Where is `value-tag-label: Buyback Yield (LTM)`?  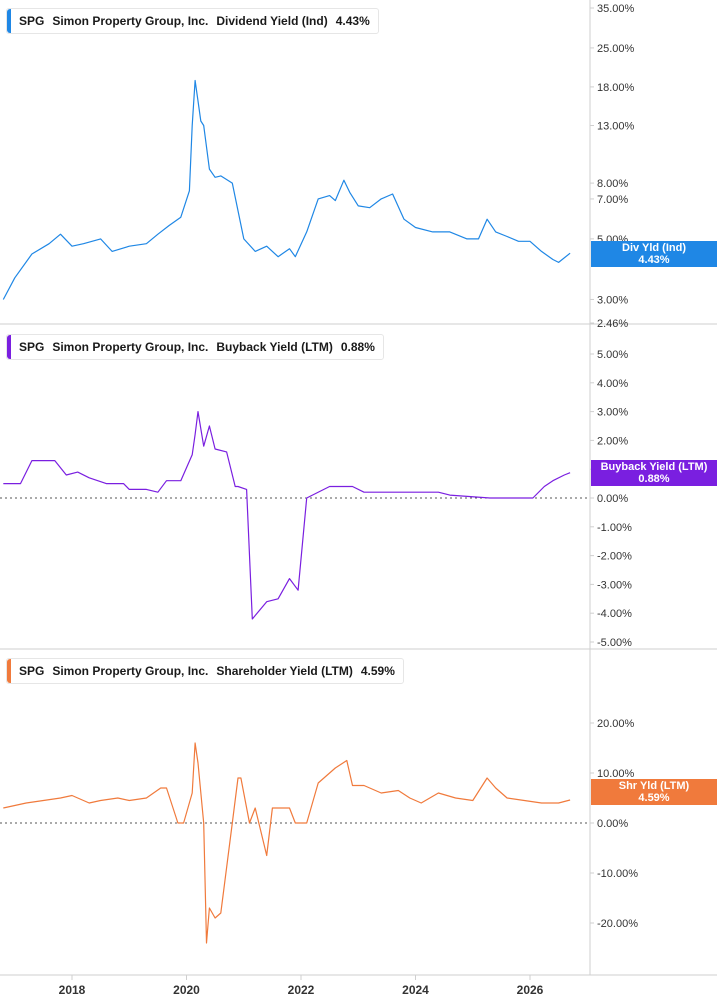
value-tag-label: Buyback Yield (LTM) is located at coordinates (654, 467).